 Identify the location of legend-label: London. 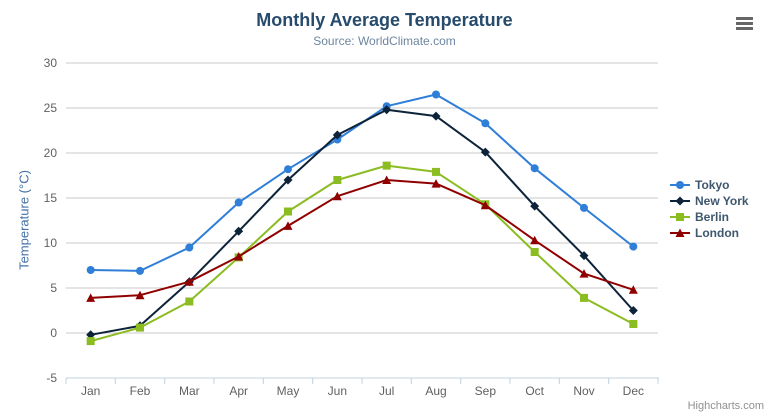
(717, 233).